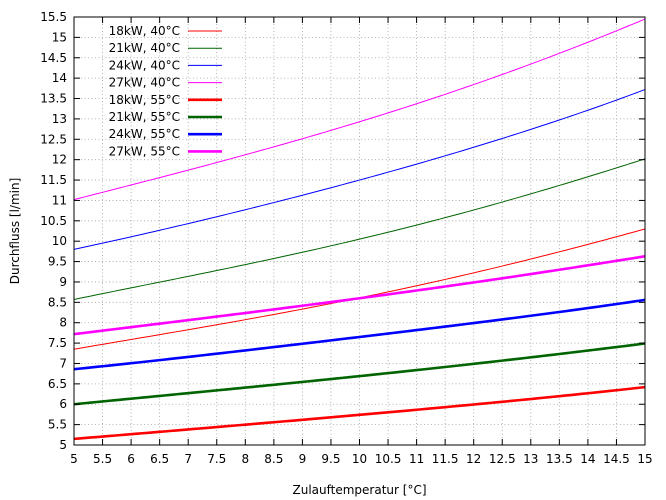 The height and width of the screenshot is (500, 666). Describe the element at coordinates (144, 48) in the screenshot. I see `legend-label: 21kW, 40°C` at that location.